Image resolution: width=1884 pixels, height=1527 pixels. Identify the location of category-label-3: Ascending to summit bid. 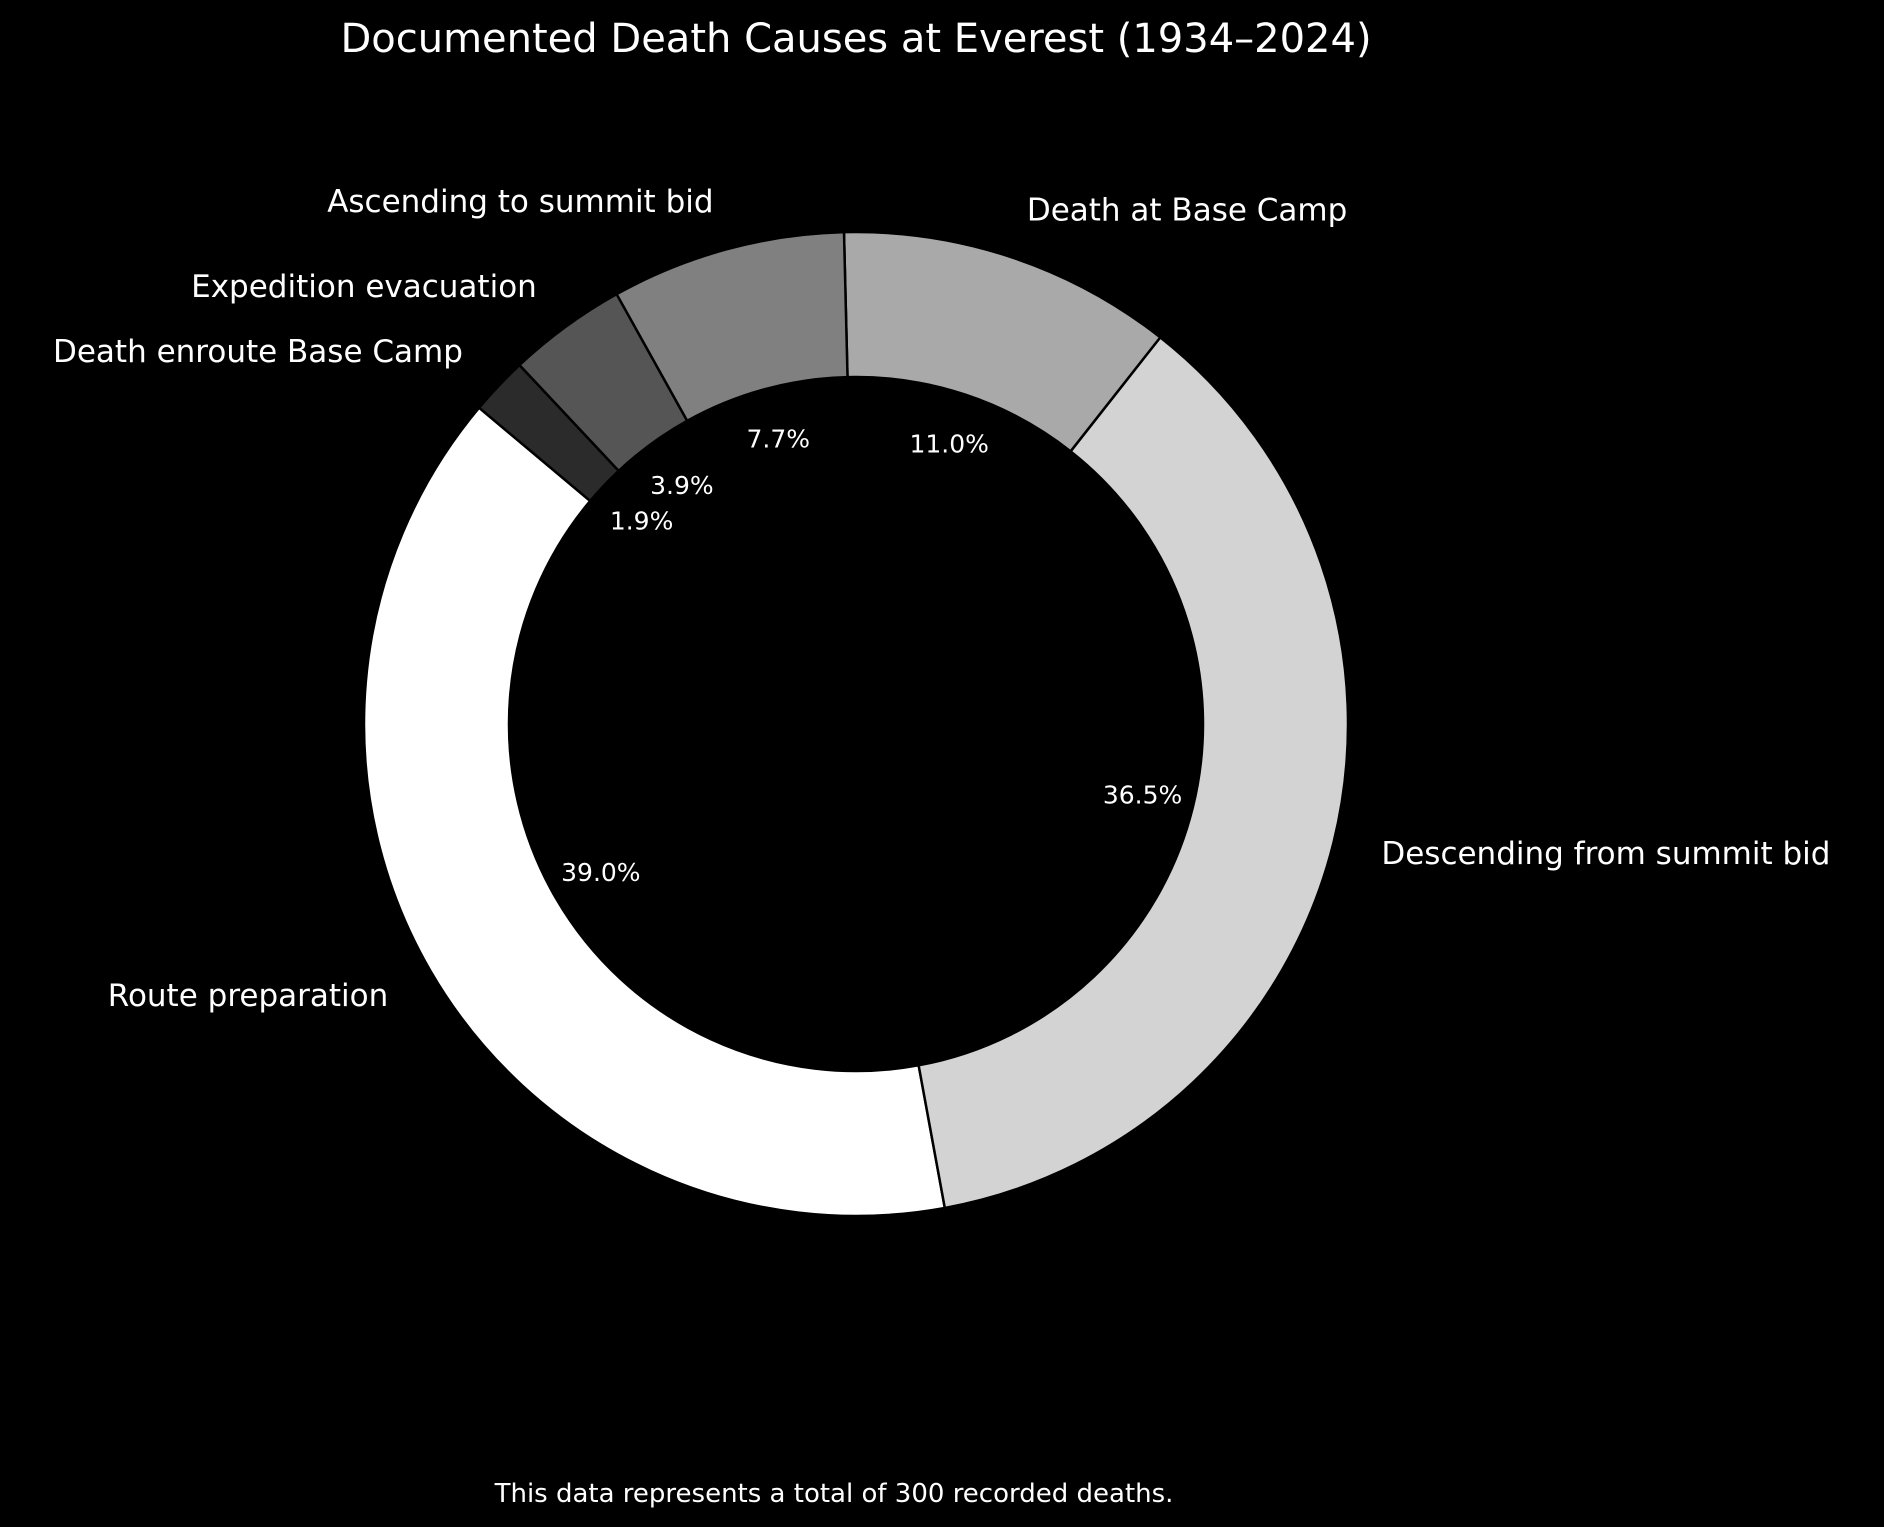
(520, 202).